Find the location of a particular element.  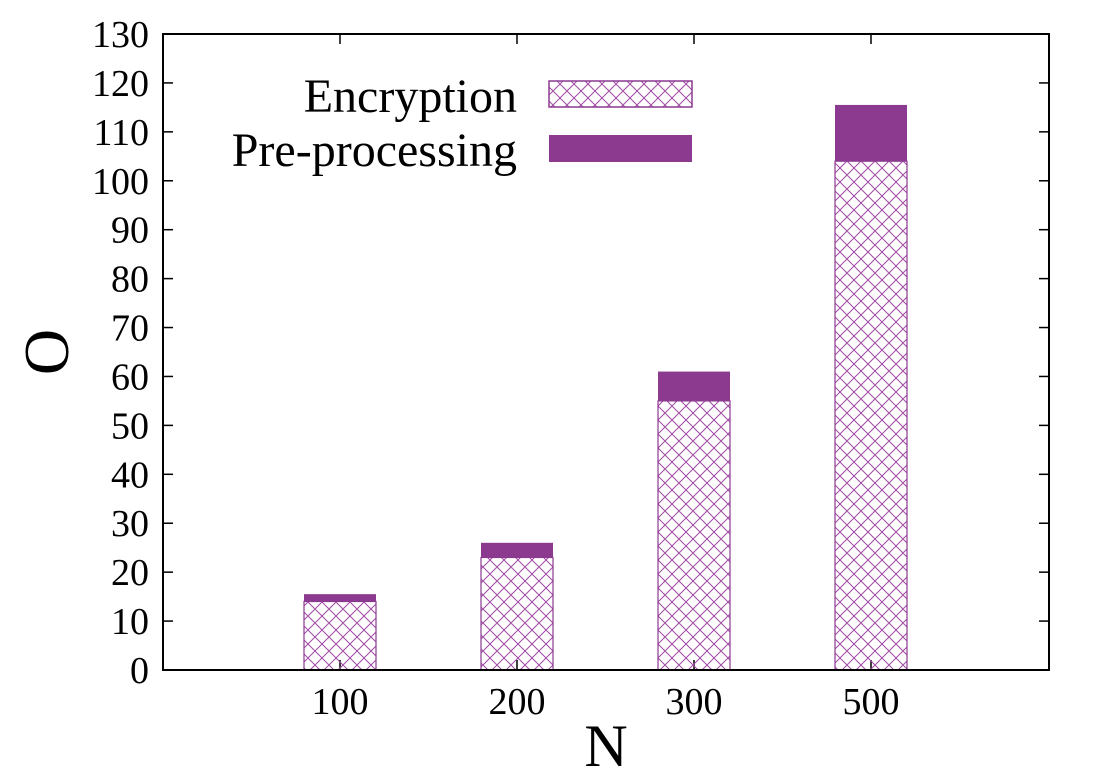

legend: Encryption Pre-processing is located at coordinates (462, 123).